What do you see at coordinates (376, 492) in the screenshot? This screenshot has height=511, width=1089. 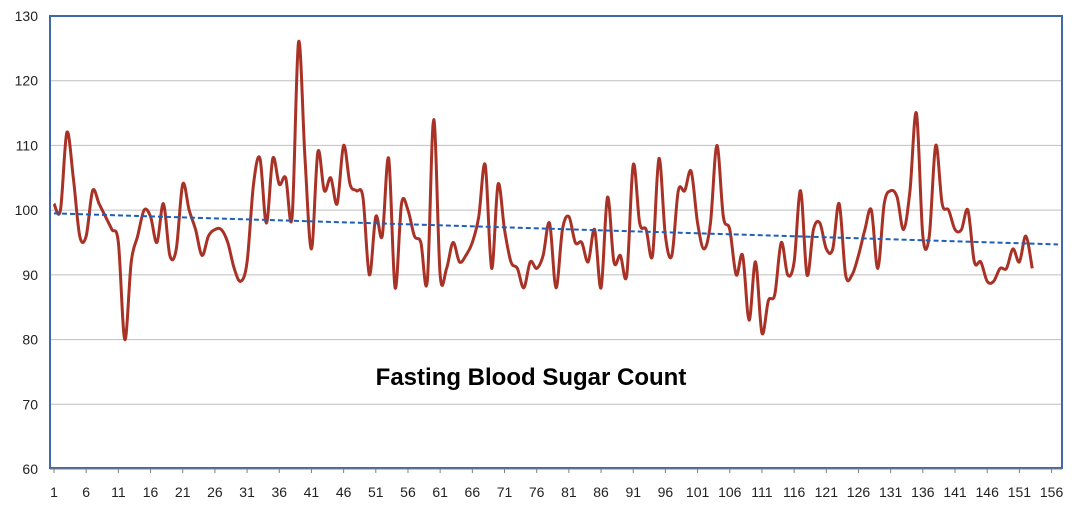 I see `x-tick-label: 51` at bounding box center [376, 492].